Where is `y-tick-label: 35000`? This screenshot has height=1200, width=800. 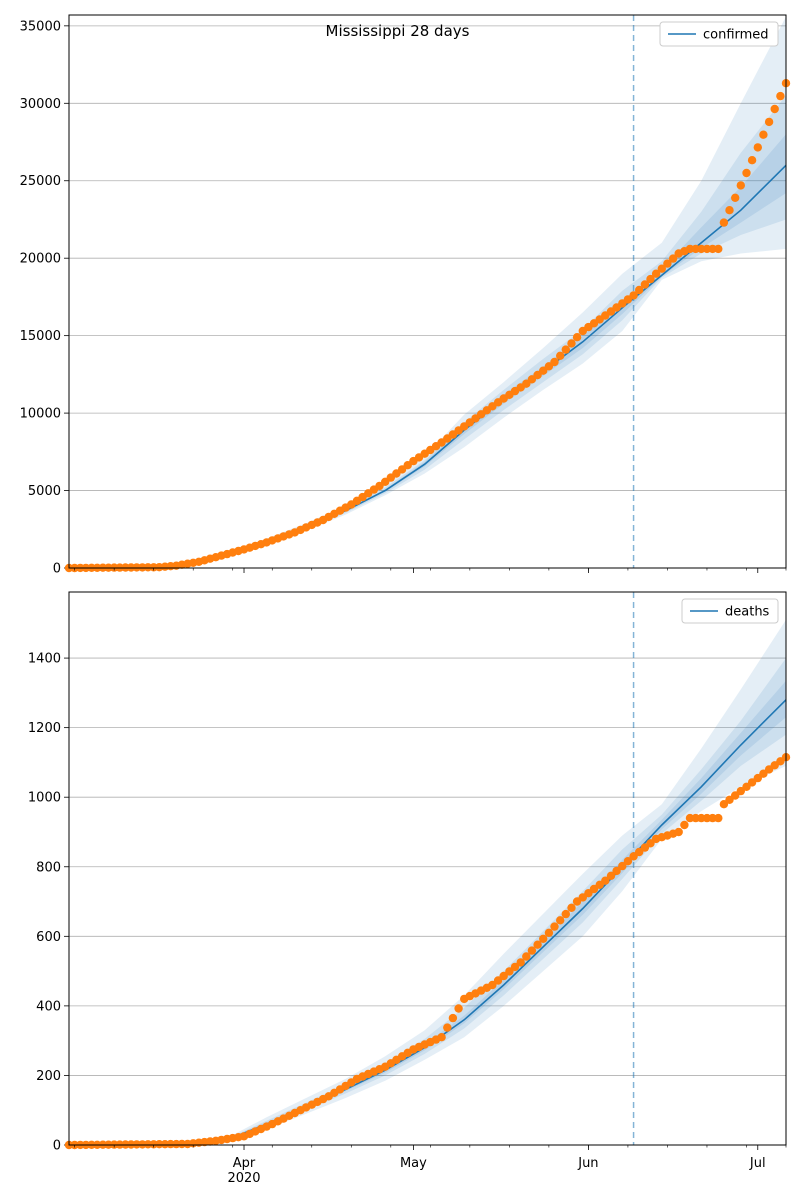 y-tick-label: 35000 is located at coordinates (40, 26).